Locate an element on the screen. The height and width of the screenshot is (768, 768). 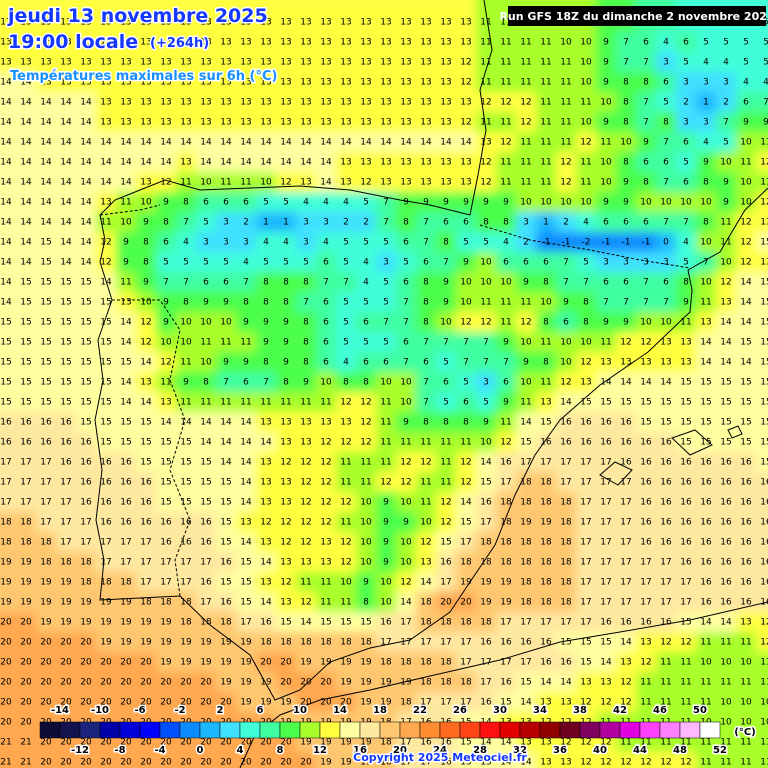
temperature-value: 5 is located at coordinates (386, 343).